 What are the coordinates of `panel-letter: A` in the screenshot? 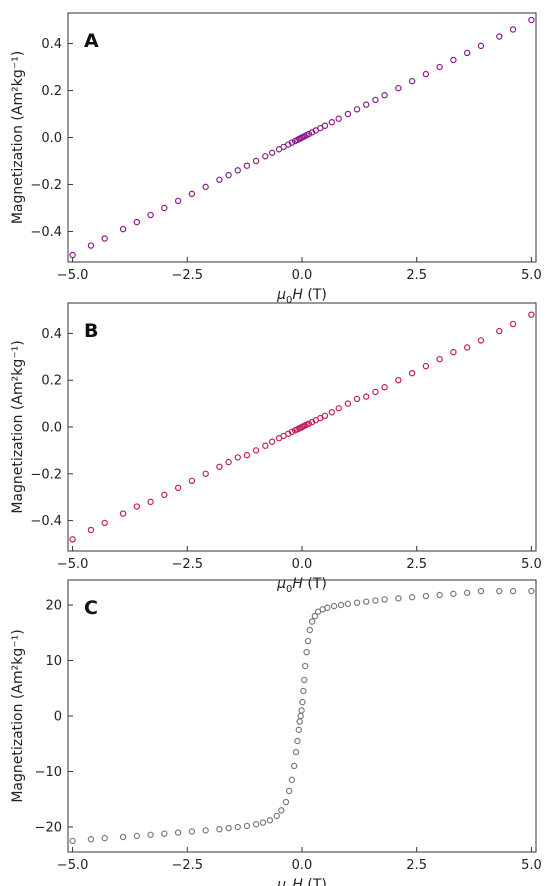 It's located at (91, 41).